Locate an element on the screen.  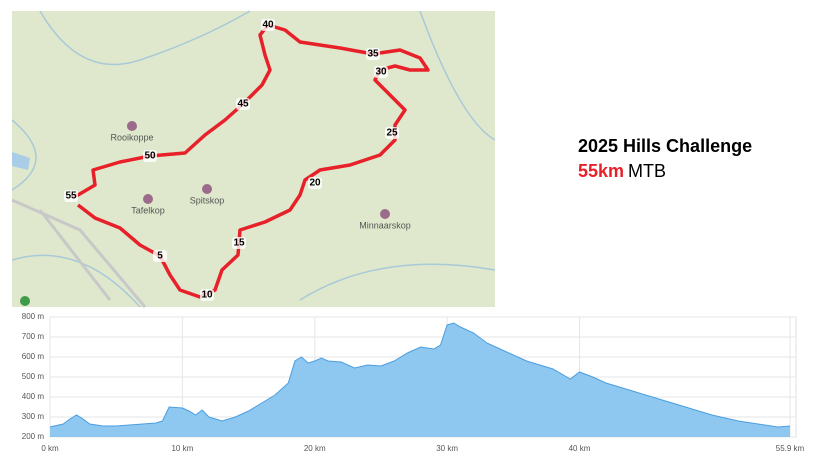
km-marker: 40 is located at coordinates (268, 25).